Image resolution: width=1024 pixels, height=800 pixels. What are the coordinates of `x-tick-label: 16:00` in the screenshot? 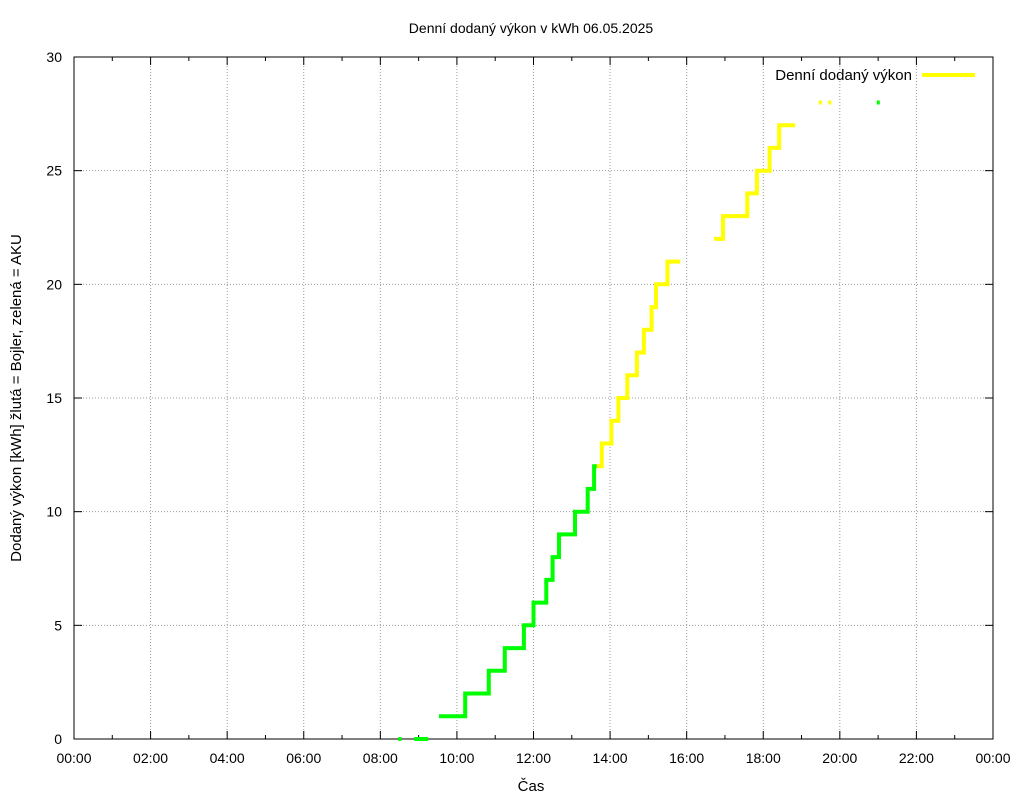 It's located at (686, 758).